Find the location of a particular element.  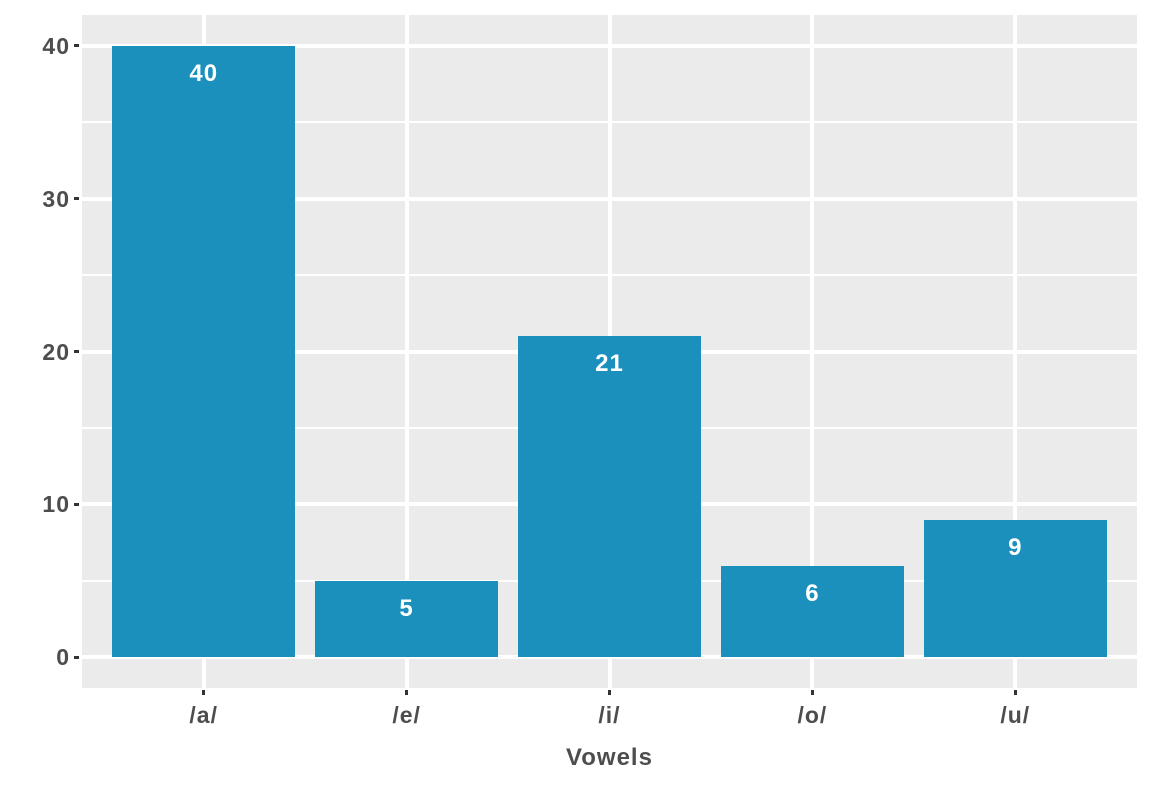

bar-value-label: 9 is located at coordinates (1015, 547).